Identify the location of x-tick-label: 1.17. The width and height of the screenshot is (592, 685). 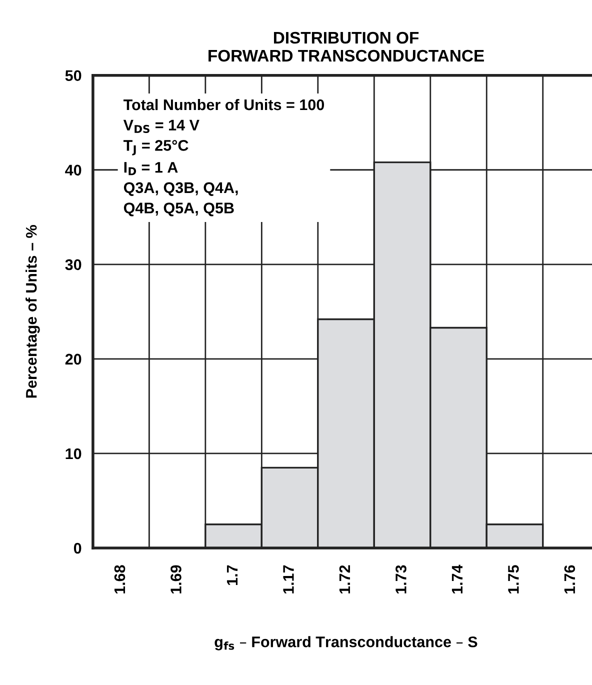
(288, 579).